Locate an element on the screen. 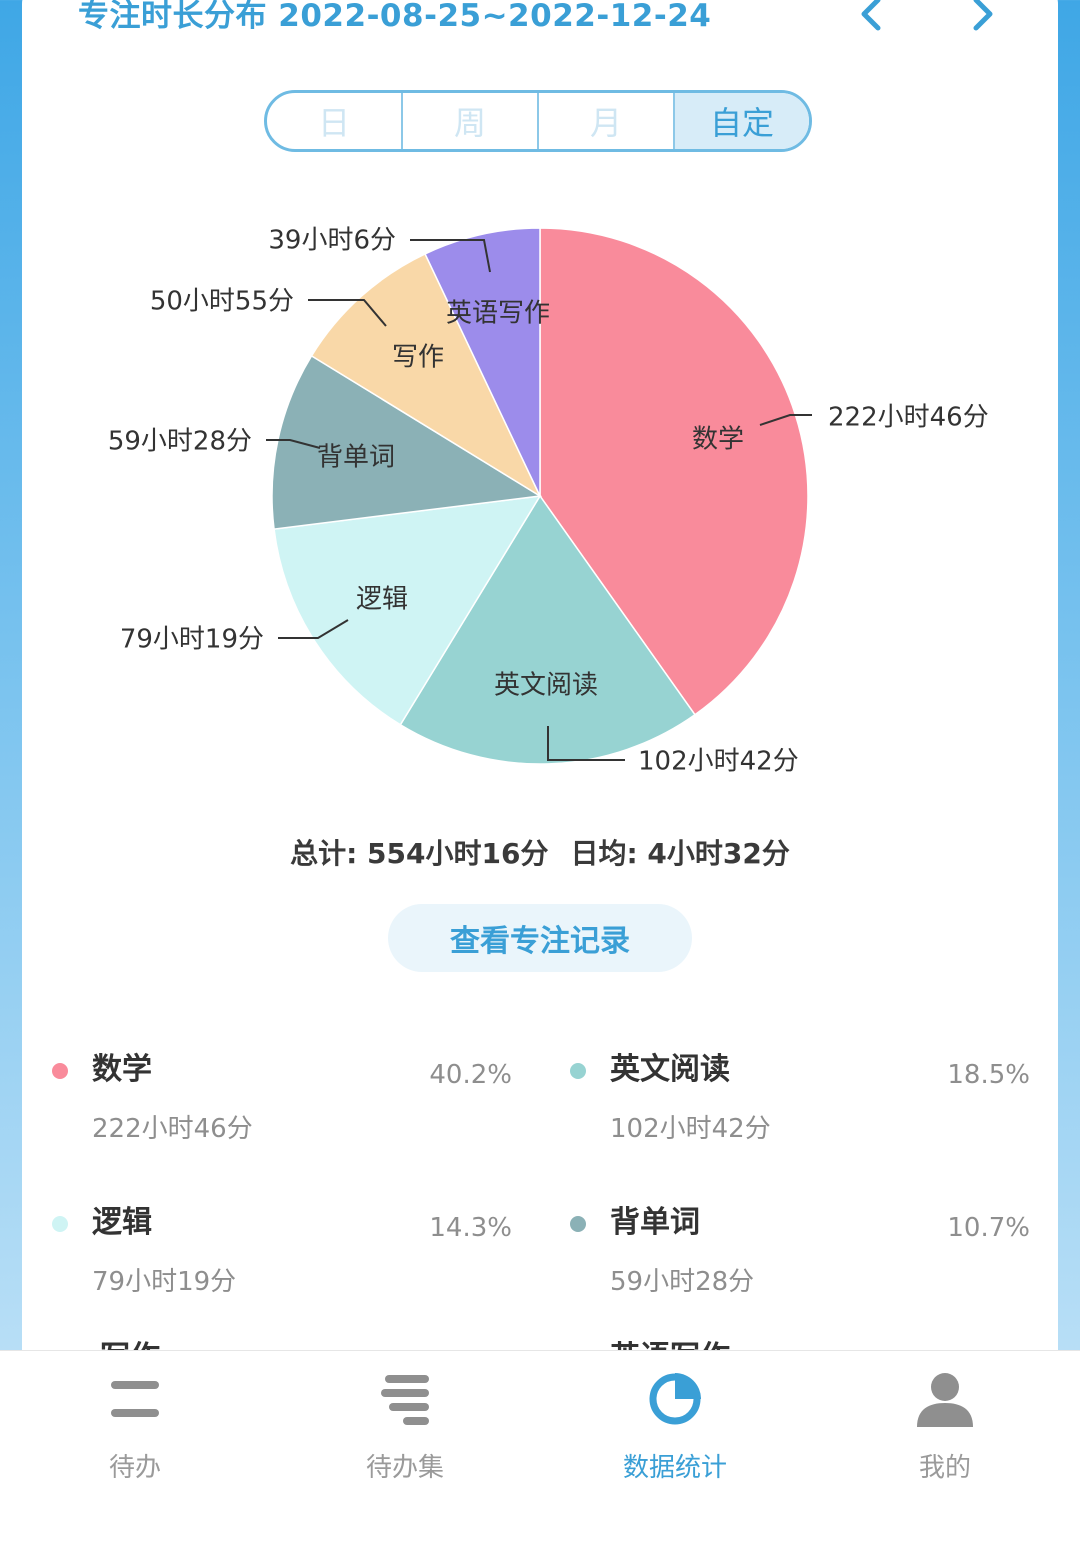 This screenshot has height=1542, width=1080. legend-name: 背单词 is located at coordinates (655, 1222).